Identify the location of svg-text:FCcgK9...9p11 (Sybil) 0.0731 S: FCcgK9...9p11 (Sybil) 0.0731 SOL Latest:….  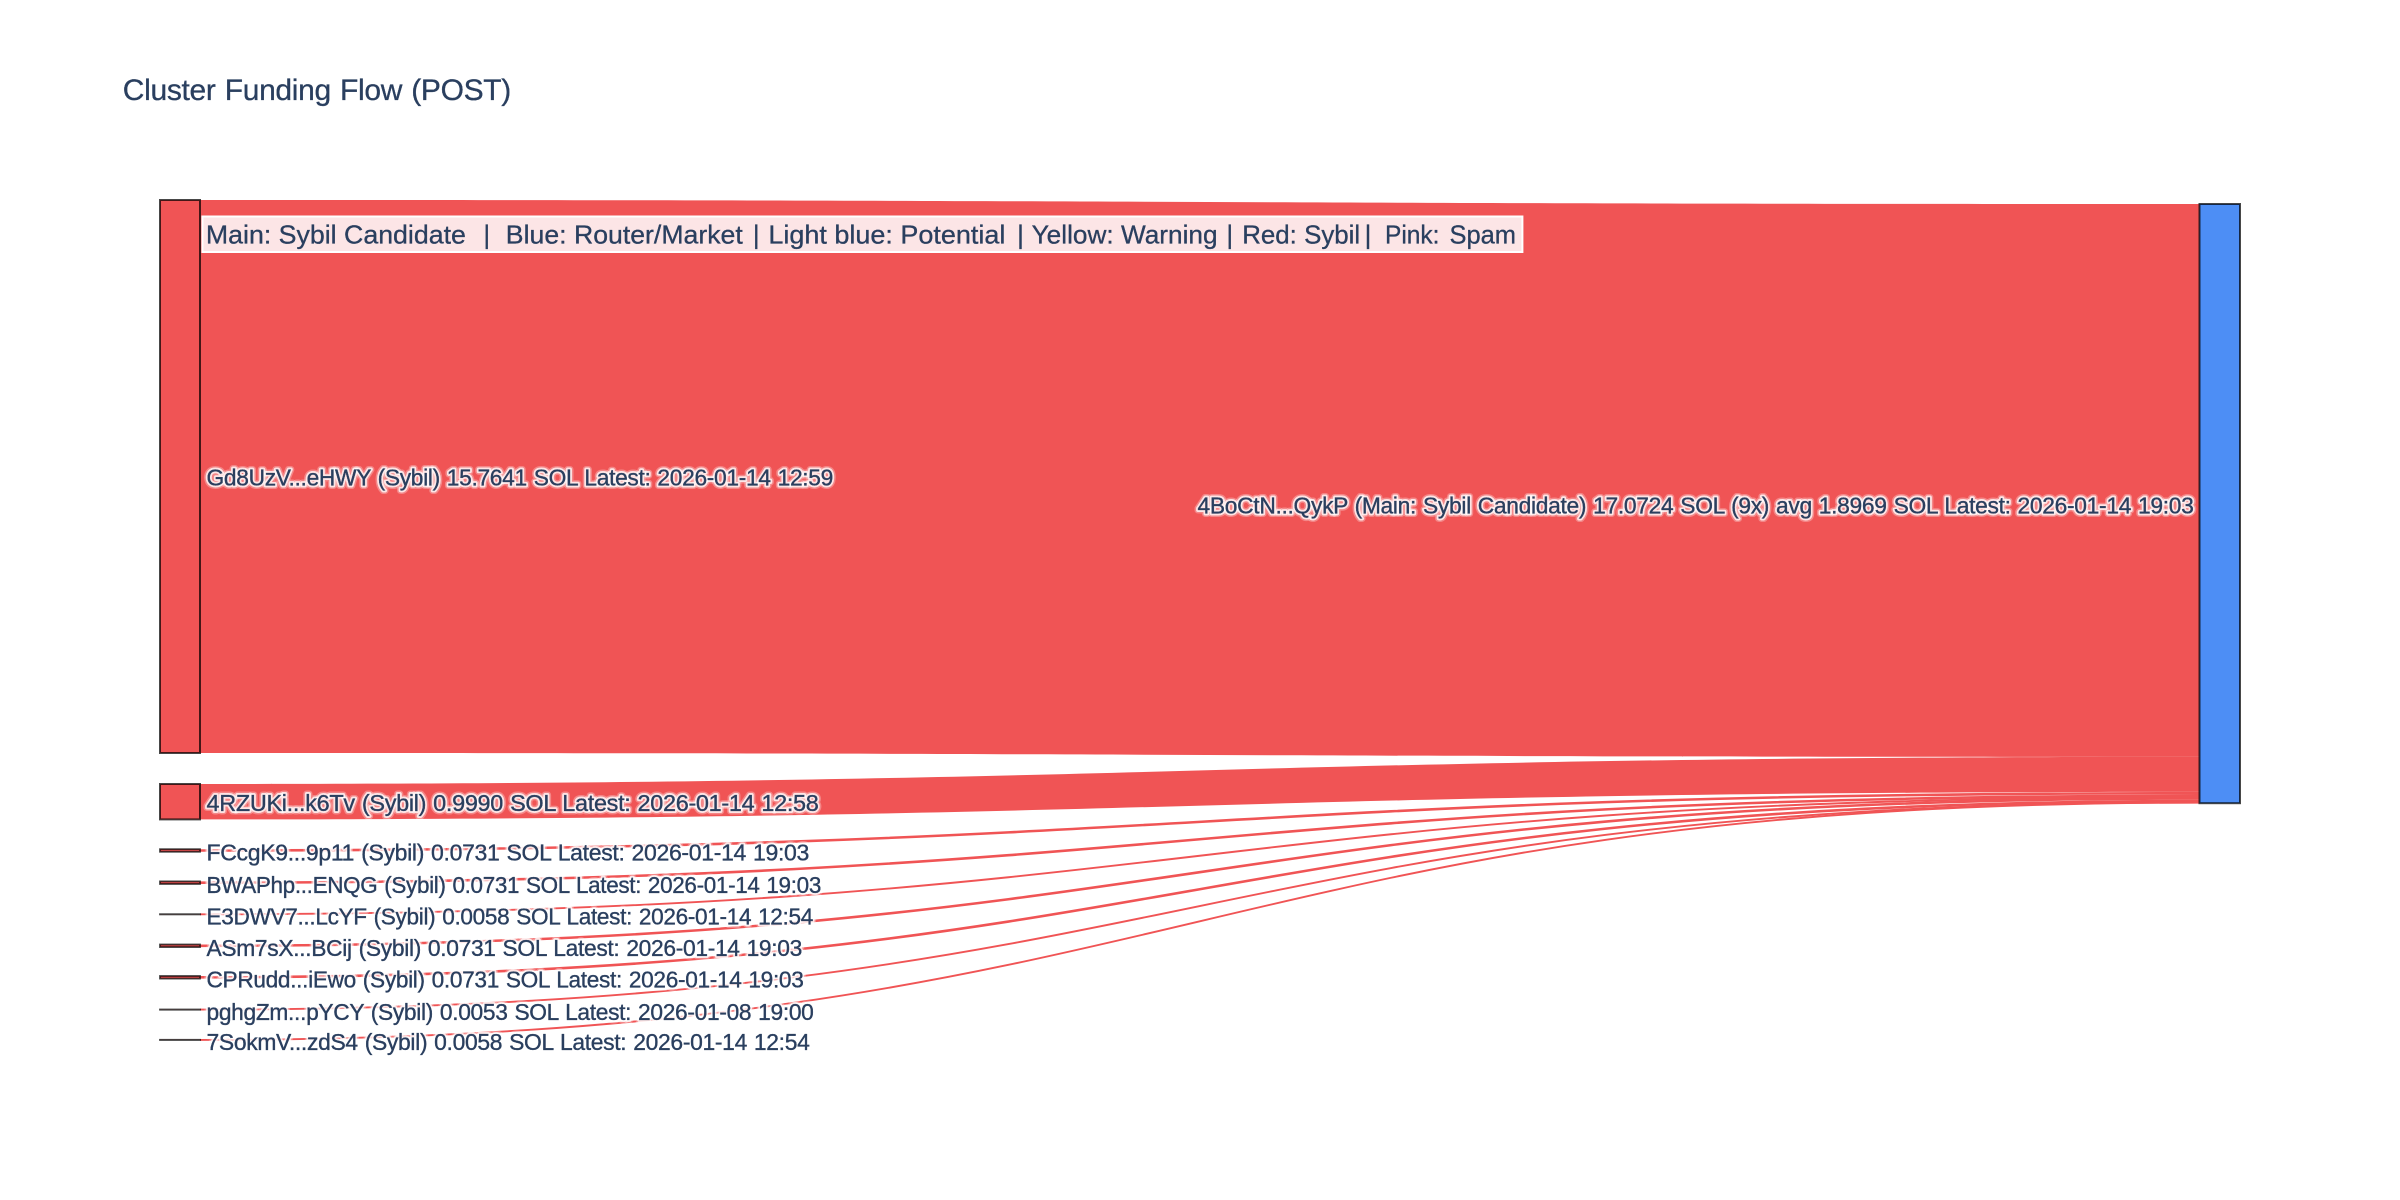
(508, 853).